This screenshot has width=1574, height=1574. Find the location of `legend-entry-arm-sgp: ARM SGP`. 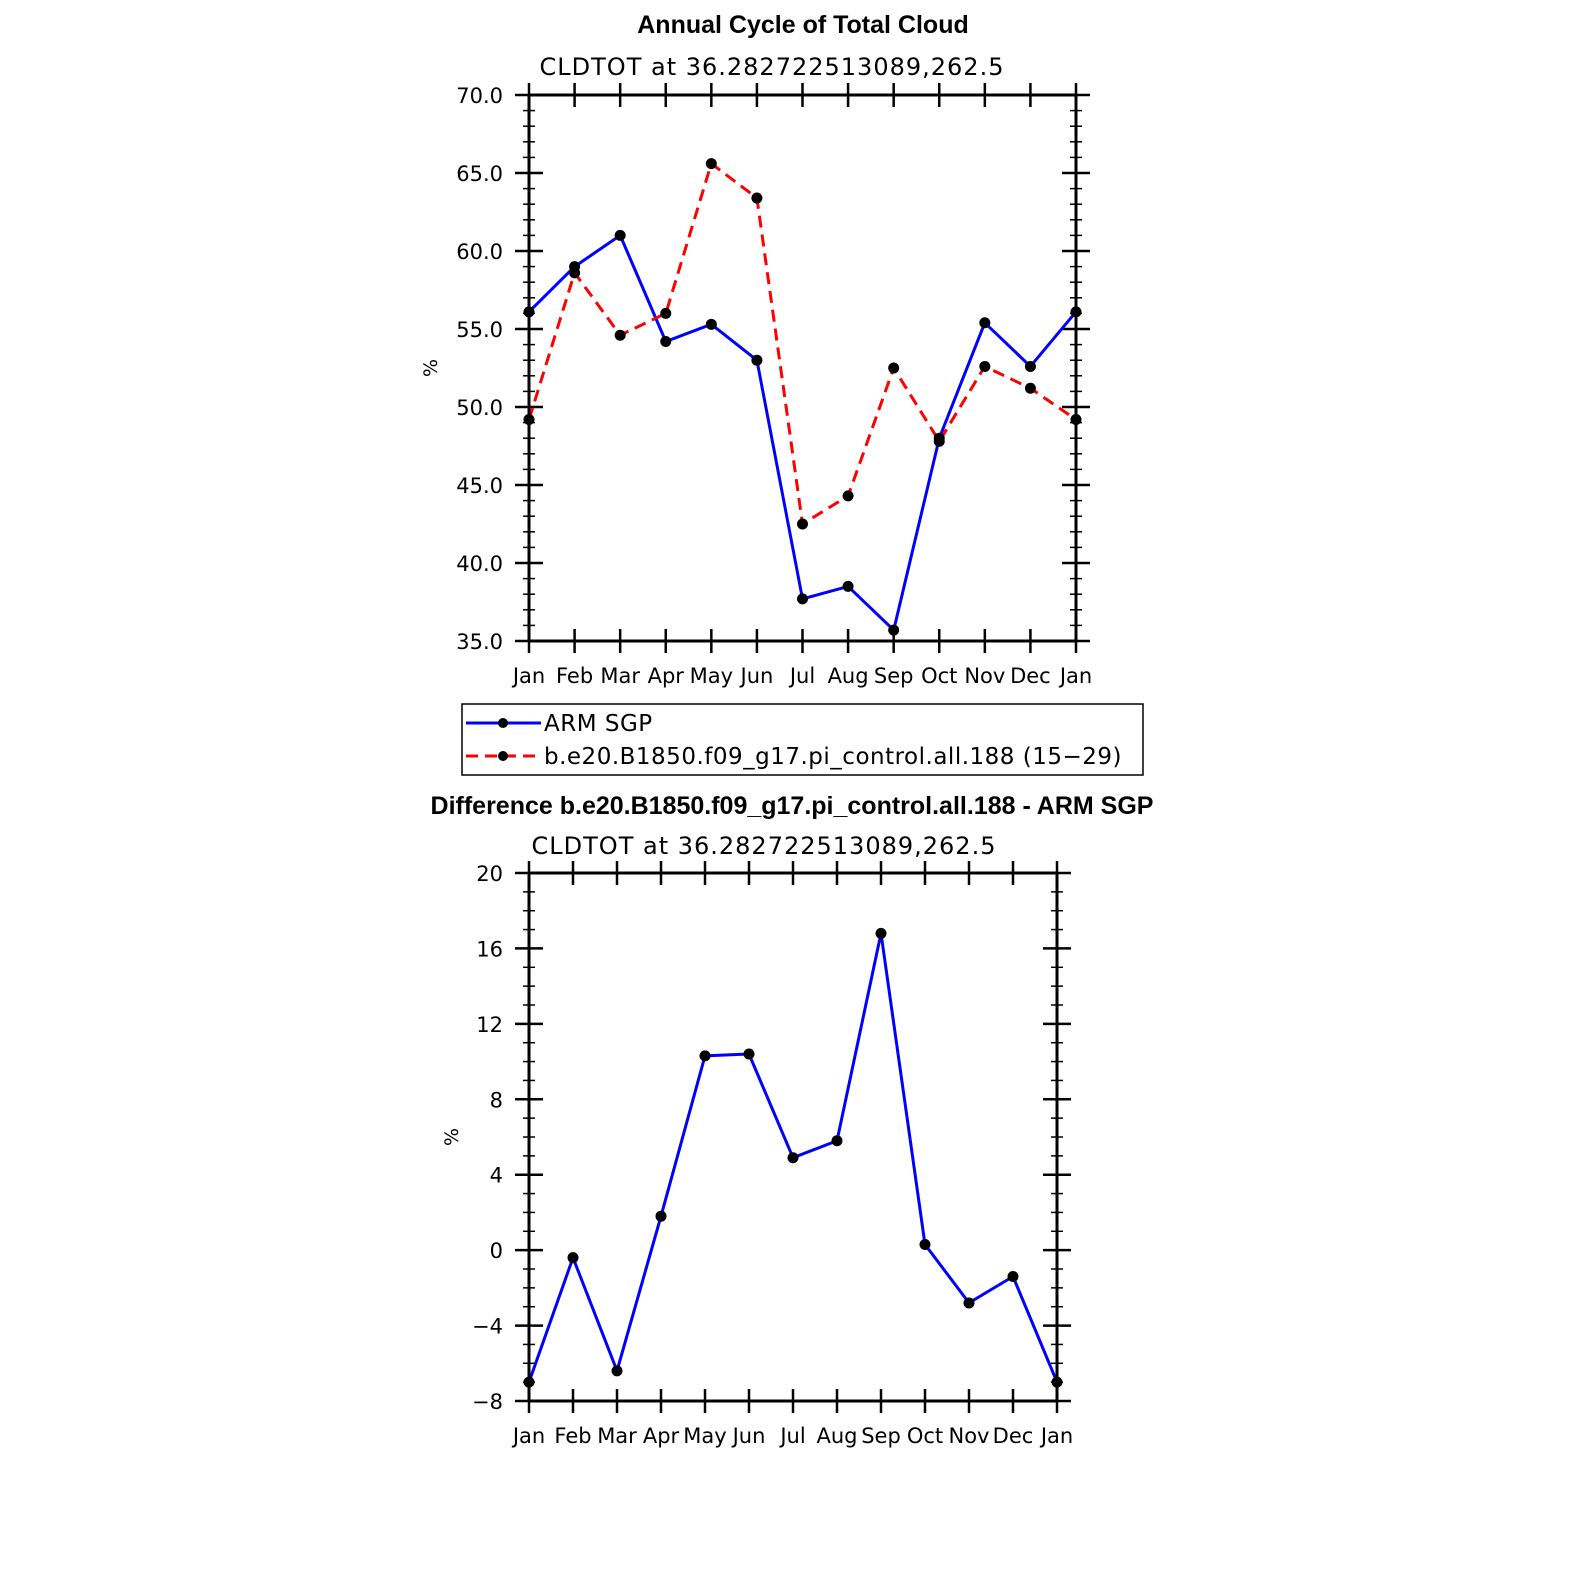

legend-entry-arm-sgp: ARM SGP is located at coordinates (559, 724).